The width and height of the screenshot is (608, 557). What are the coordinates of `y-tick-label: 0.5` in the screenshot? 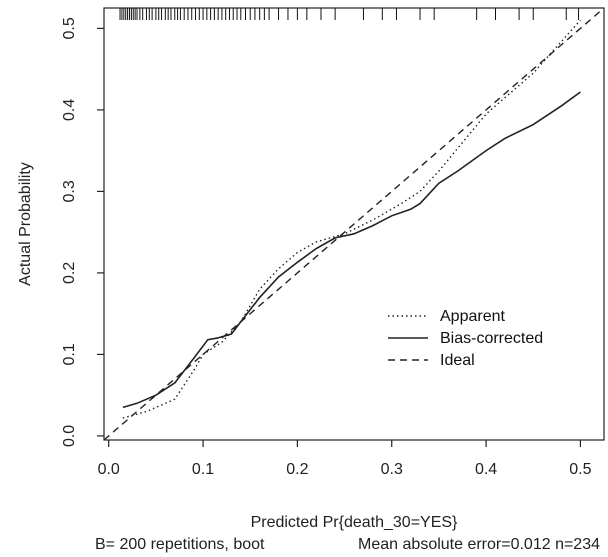 It's located at (69, 28).